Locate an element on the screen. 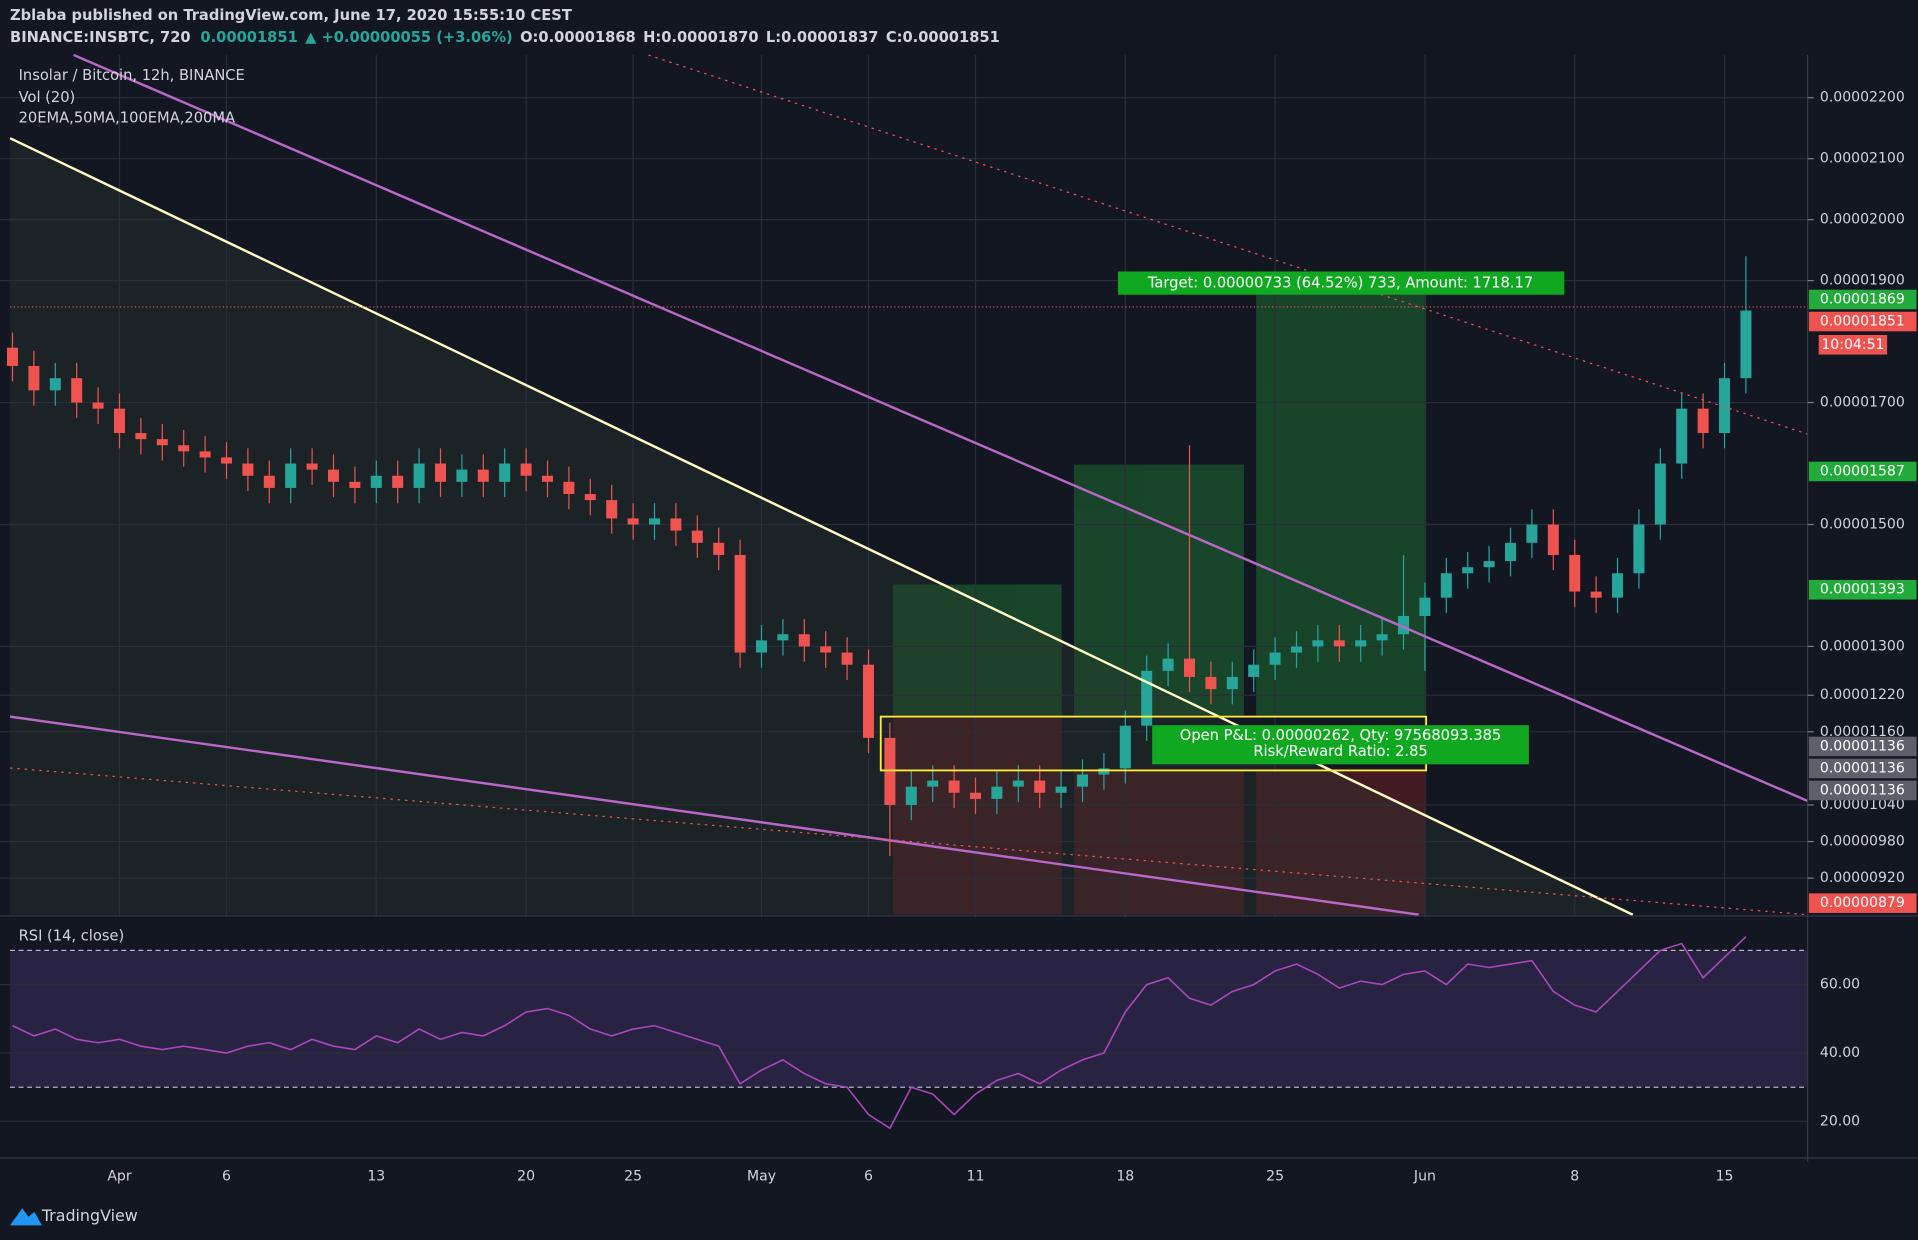 This screenshot has height=1240, width=1918. y-tick-label: 0.00001040 is located at coordinates (1862, 805).